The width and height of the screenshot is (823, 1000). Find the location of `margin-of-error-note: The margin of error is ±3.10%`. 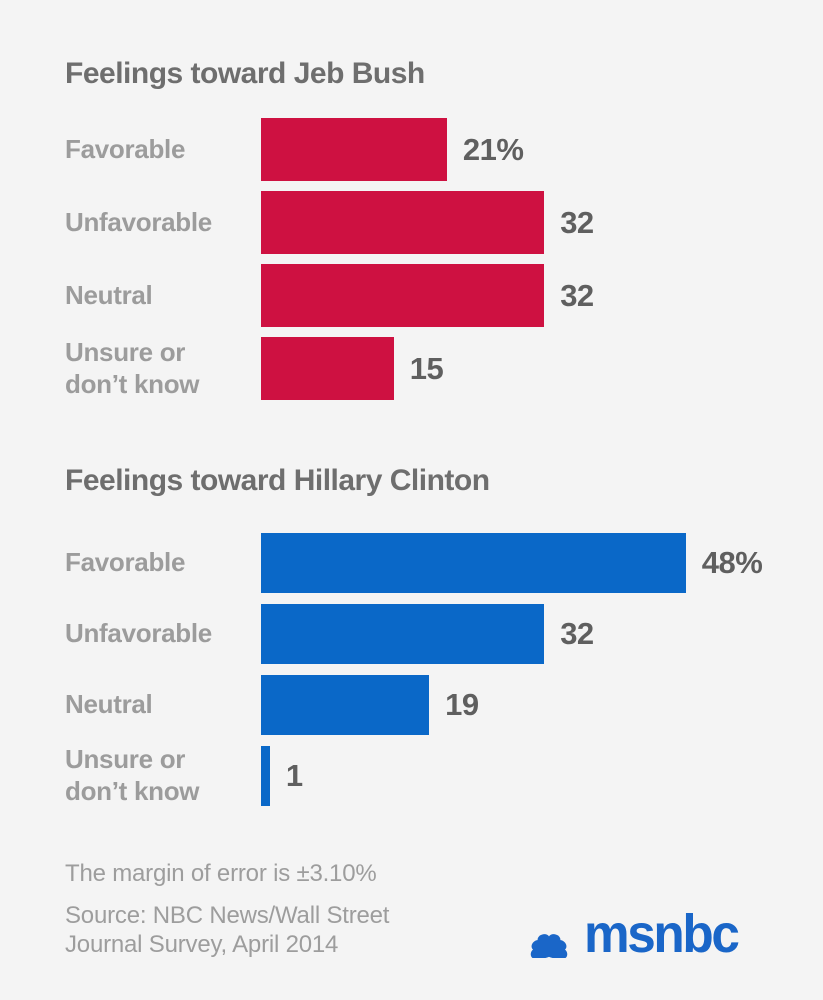

margin-of-error-note: The margin of error is ±3.10% is located at coordinates (221, 873).